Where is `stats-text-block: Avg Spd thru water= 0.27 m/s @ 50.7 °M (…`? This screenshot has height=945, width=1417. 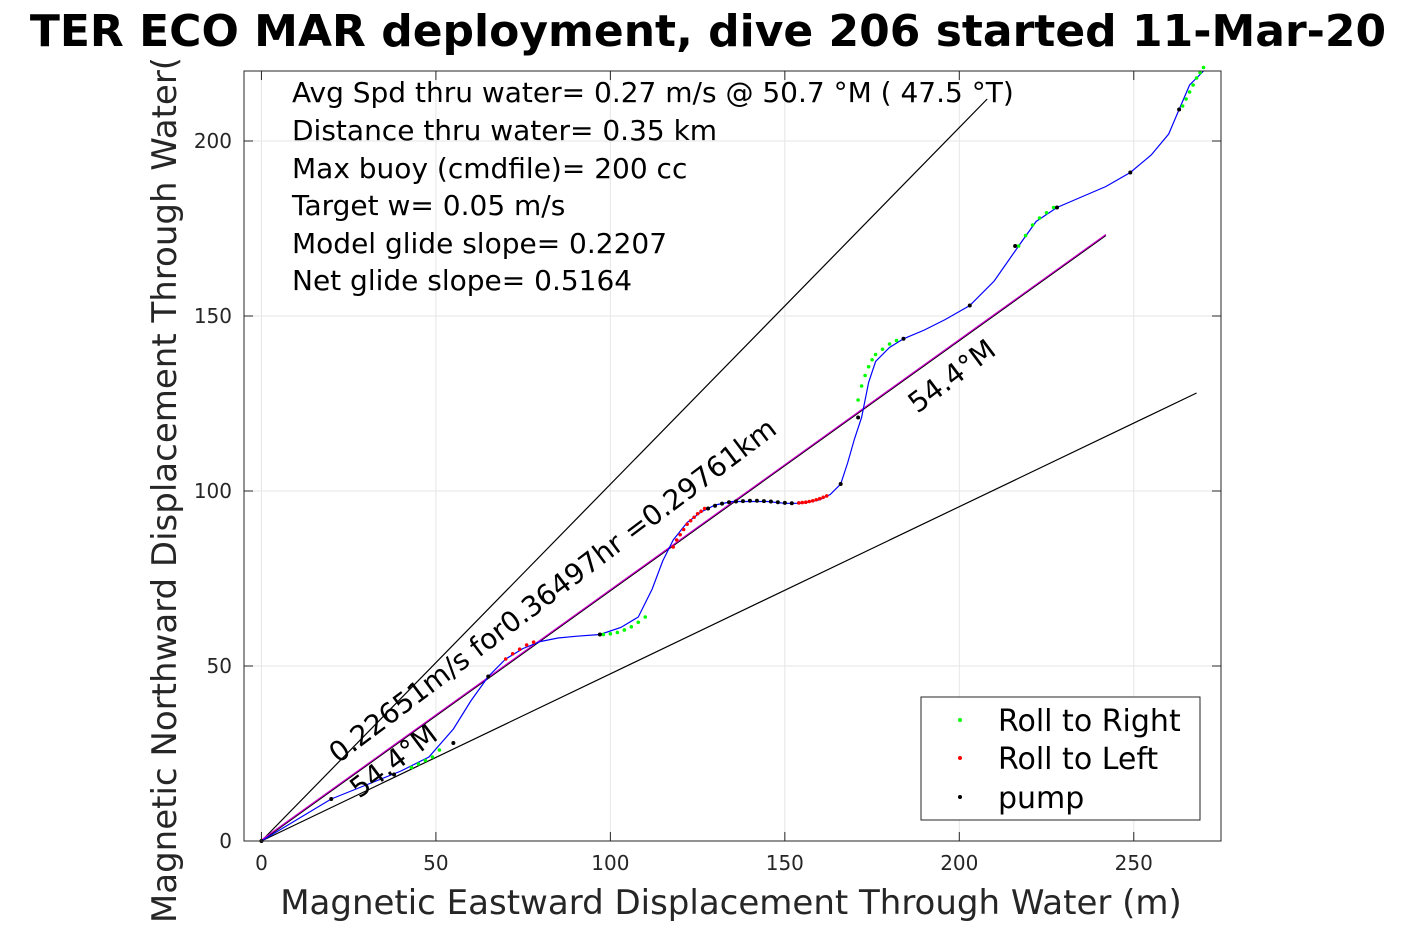 stats-text-block: Avg Spd thru water= 0.27 m/s @ 50.7 °M (… is located at coordinates (652, 186).